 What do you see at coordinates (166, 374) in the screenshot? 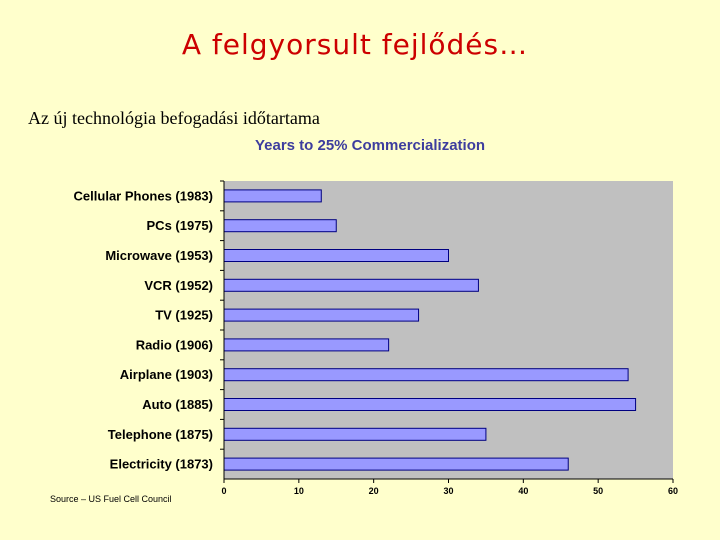
I see `category-label: Airplane (1903)` at bounding box center [166, 374].